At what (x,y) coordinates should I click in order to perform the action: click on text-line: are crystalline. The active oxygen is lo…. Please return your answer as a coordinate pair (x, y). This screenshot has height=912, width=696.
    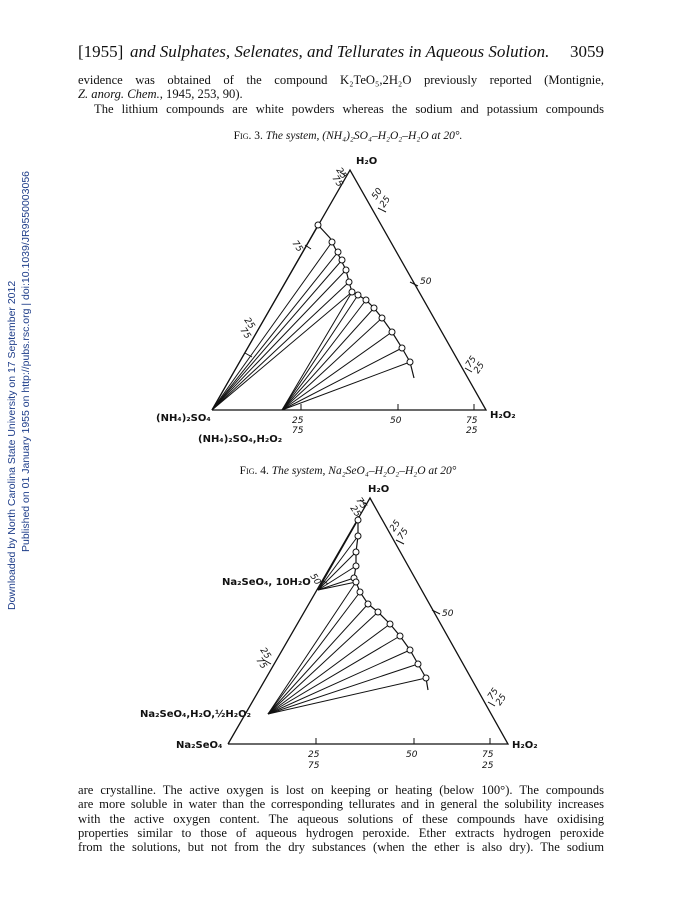
    Looking at the image, I should click on (341, 790).